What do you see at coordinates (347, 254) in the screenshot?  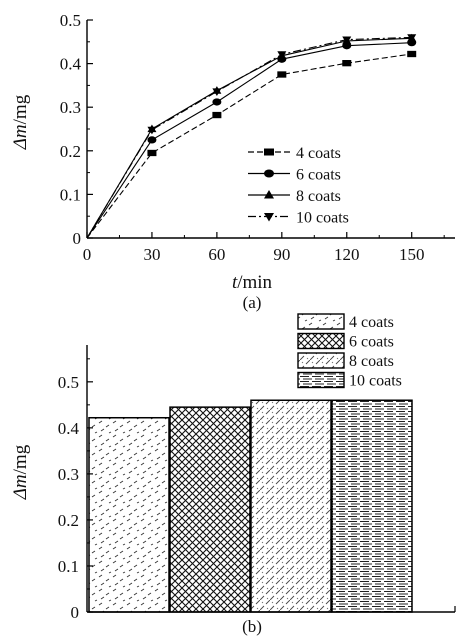 I see `x-tick-label: 120` at bounding box center [347, 254].